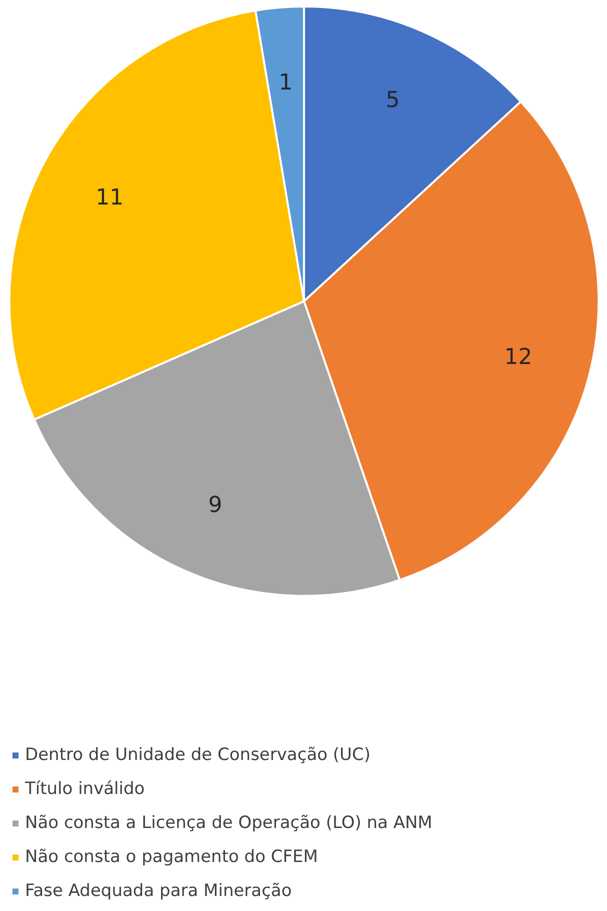 This screenshot has height=911, width=607. I want to click on legend-label: Título inválido, so click(85, 789).